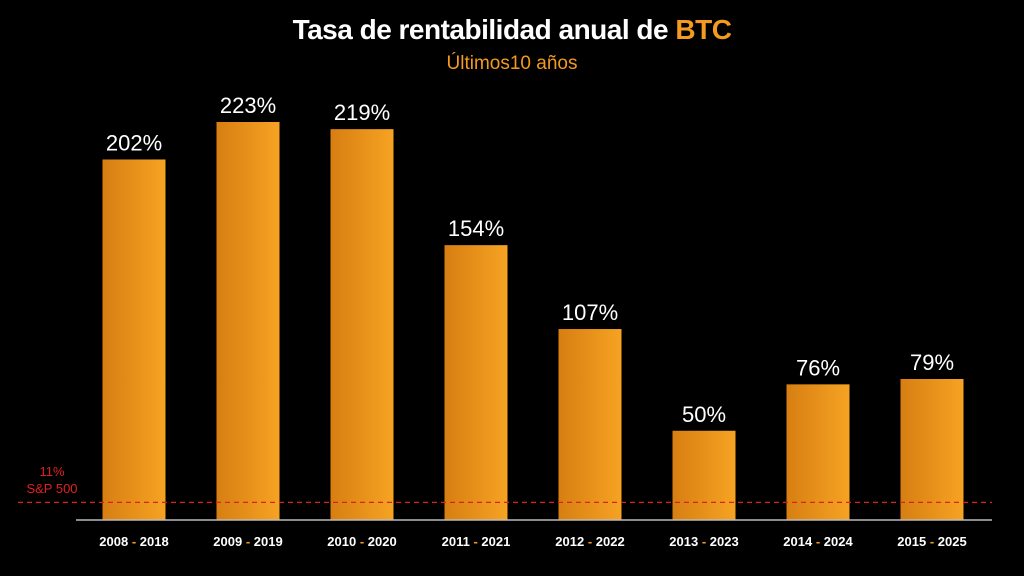 The height and width of the screenshot is (576, 1024). I want to click on bar-2012-2022, so click(590, 424).